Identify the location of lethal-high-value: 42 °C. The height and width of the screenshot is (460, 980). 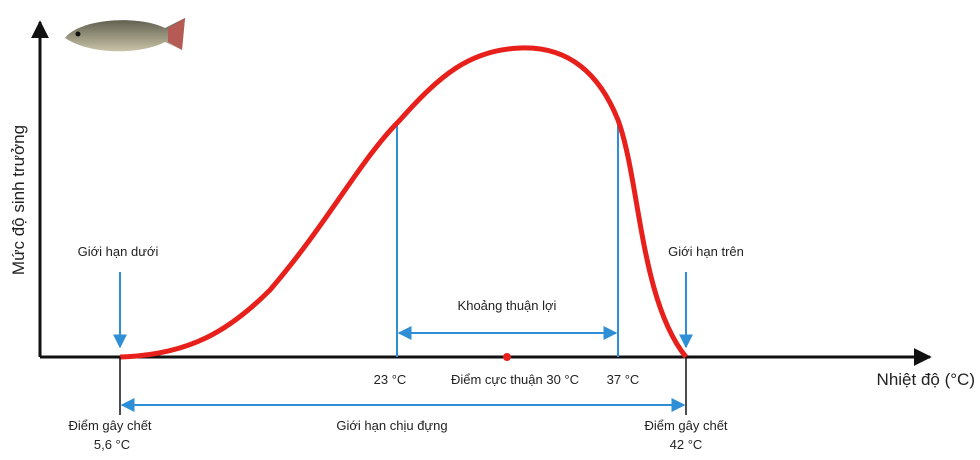
(686, 444).